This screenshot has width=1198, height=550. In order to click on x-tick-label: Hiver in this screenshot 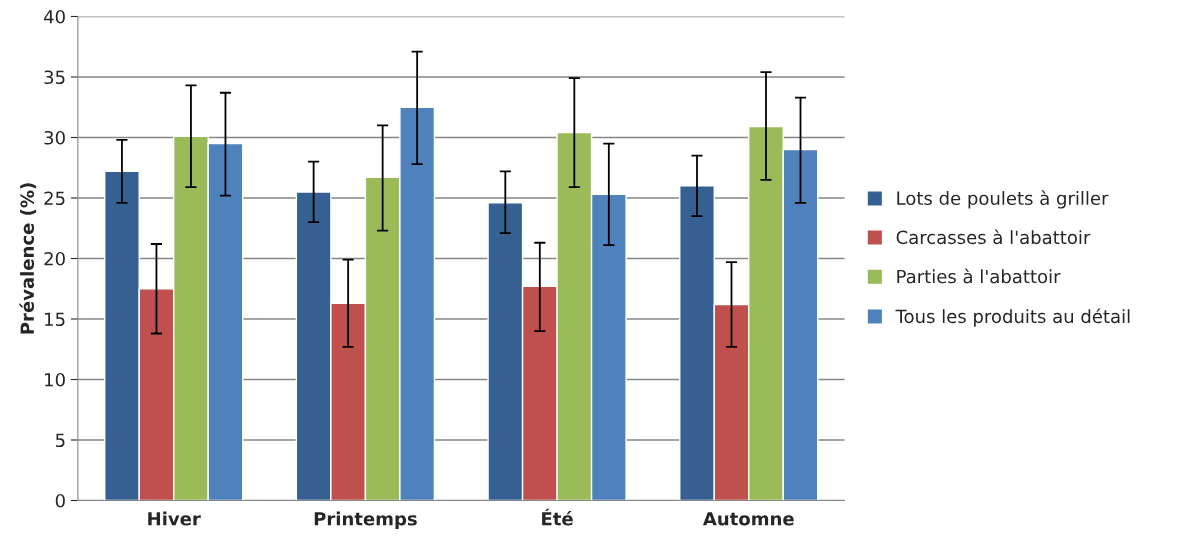, I will do `click(174, 518)`.